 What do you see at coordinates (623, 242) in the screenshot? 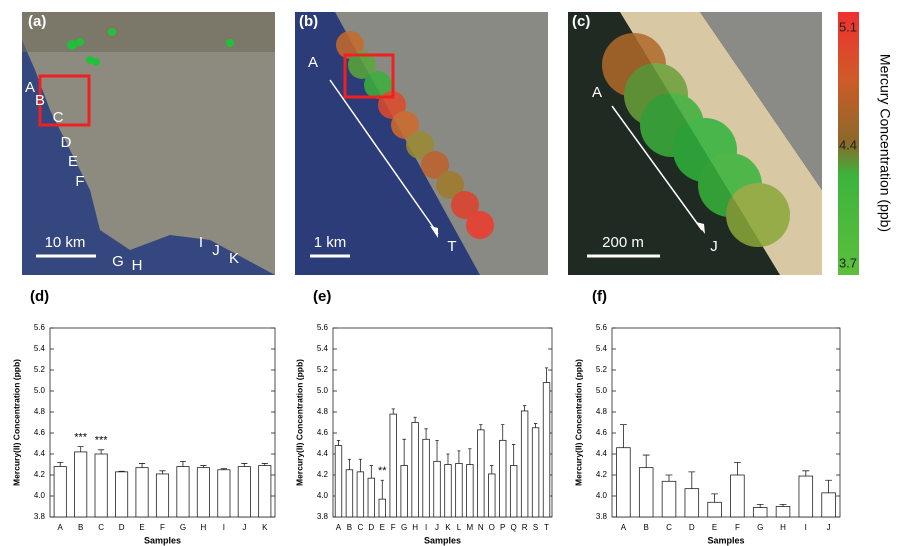
I see `scale-label: 200 m` at bounding box center [623, 242].